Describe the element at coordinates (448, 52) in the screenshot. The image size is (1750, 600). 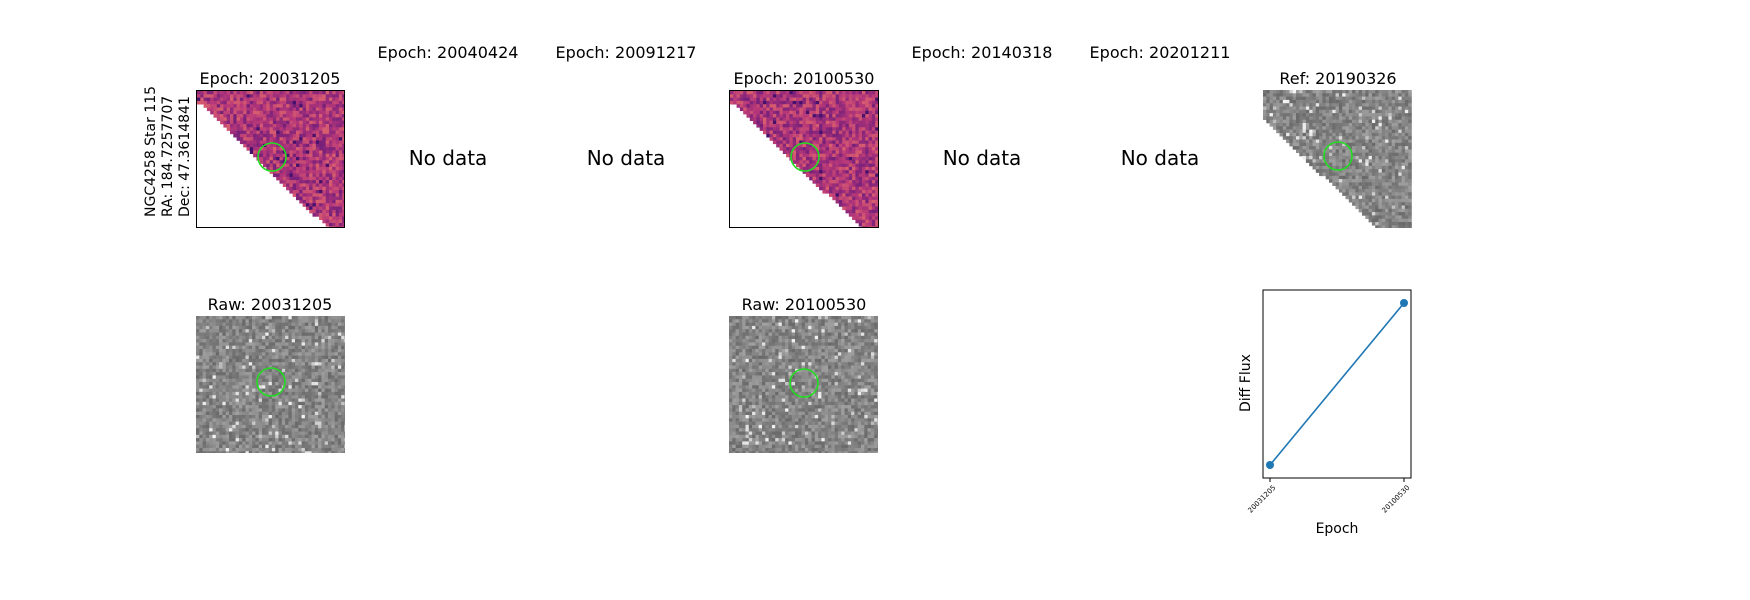
I see `epoch-title-2: Epoch: 20040424` at that location.